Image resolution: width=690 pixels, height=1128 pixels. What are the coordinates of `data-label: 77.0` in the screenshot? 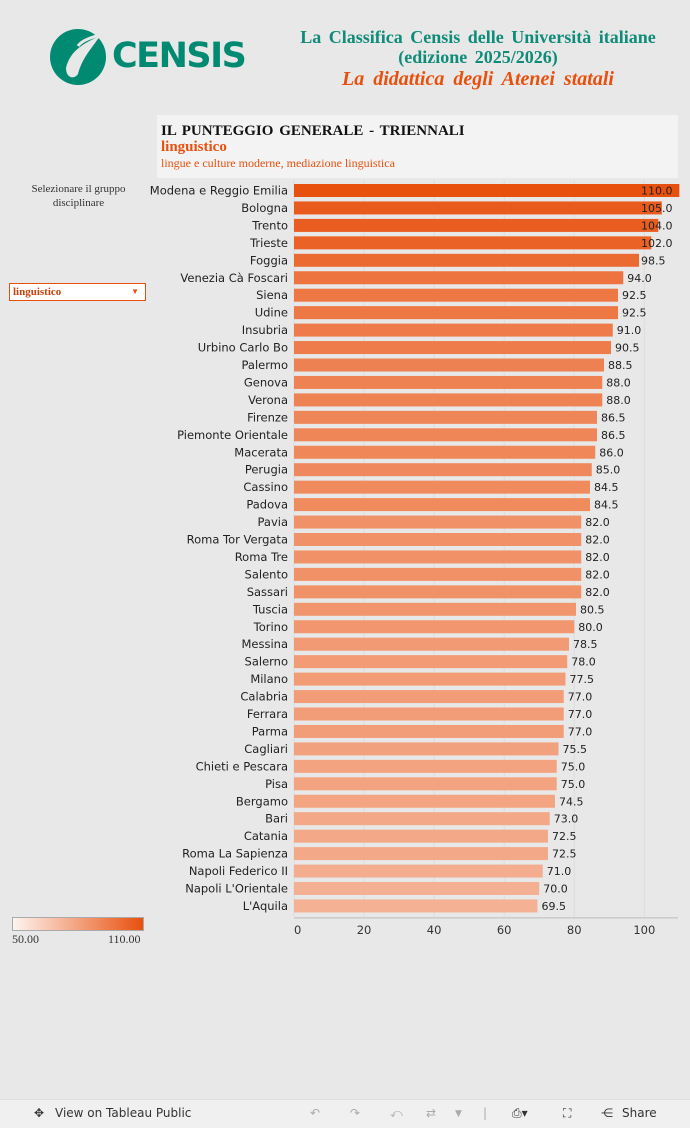 It's located at (580, 714).